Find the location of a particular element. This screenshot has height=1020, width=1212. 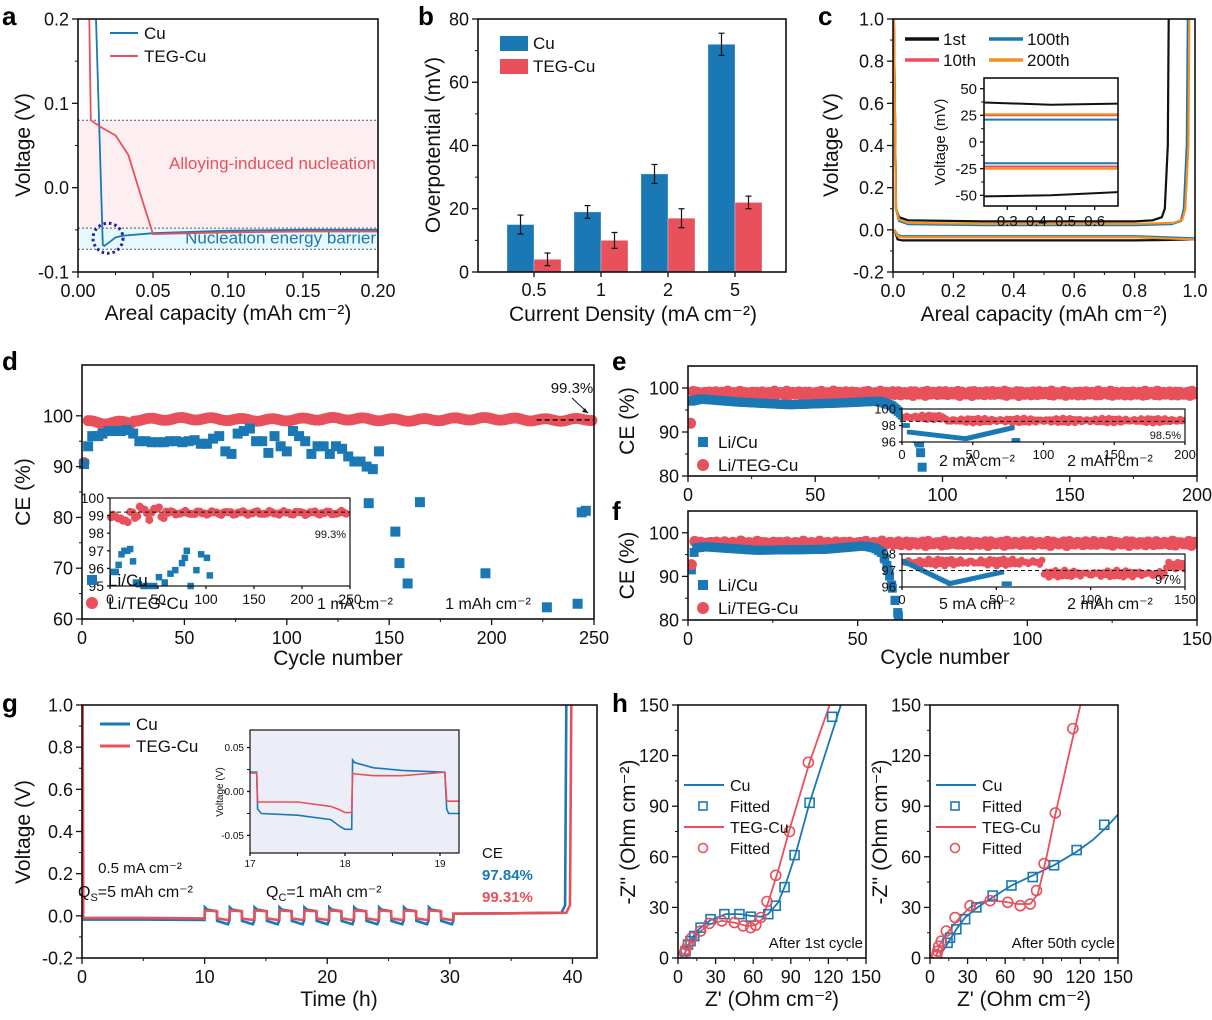

cu-data-point is located at coordinates (784, 887).